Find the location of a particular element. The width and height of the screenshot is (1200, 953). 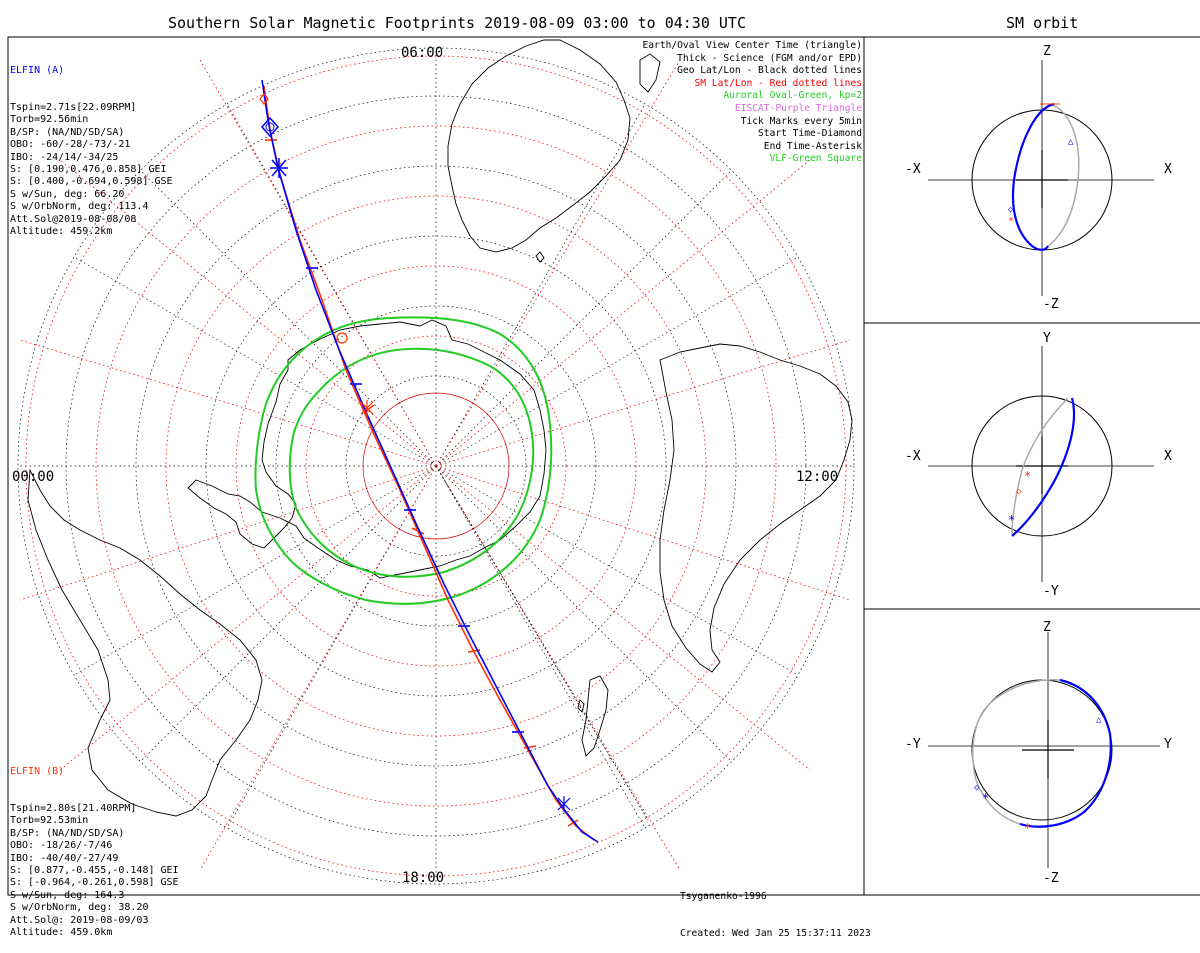

elfin-b-line: B/SP: (NA/ND/SD/SA) is located at coordinates (67, 833).